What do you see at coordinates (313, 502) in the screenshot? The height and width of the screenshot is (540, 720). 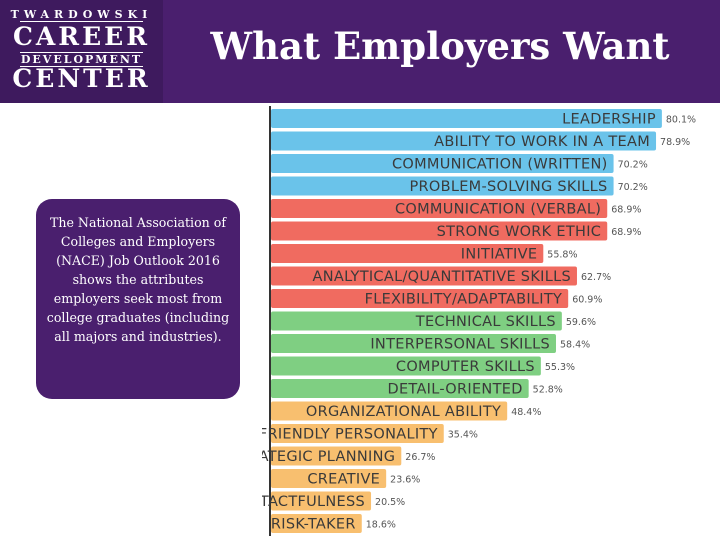 I see `bar-category-label: TACTFULNESS` at bounding box center [313, 502].